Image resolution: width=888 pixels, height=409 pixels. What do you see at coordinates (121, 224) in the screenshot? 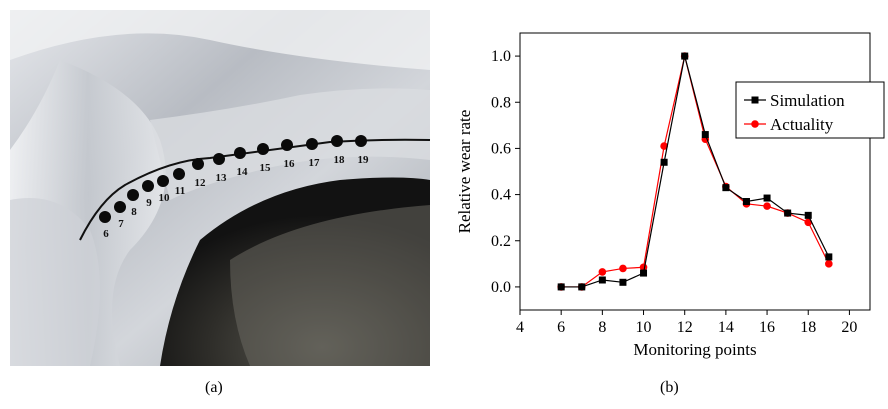
I see `monitoring-point-label: 7` at bounding box center [121, 224].